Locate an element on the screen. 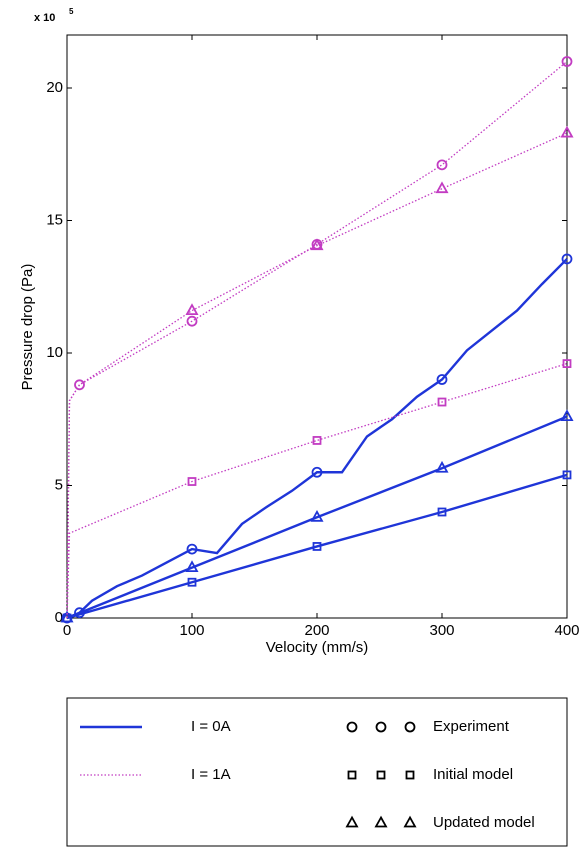 This screenshot has height=848, width=587. y-tick-label: 15 is located at coordinates (54, 219).